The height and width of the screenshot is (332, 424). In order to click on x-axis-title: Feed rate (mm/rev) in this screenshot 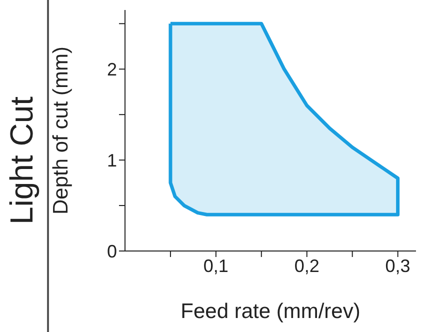, I will do `click(270, 311)`.